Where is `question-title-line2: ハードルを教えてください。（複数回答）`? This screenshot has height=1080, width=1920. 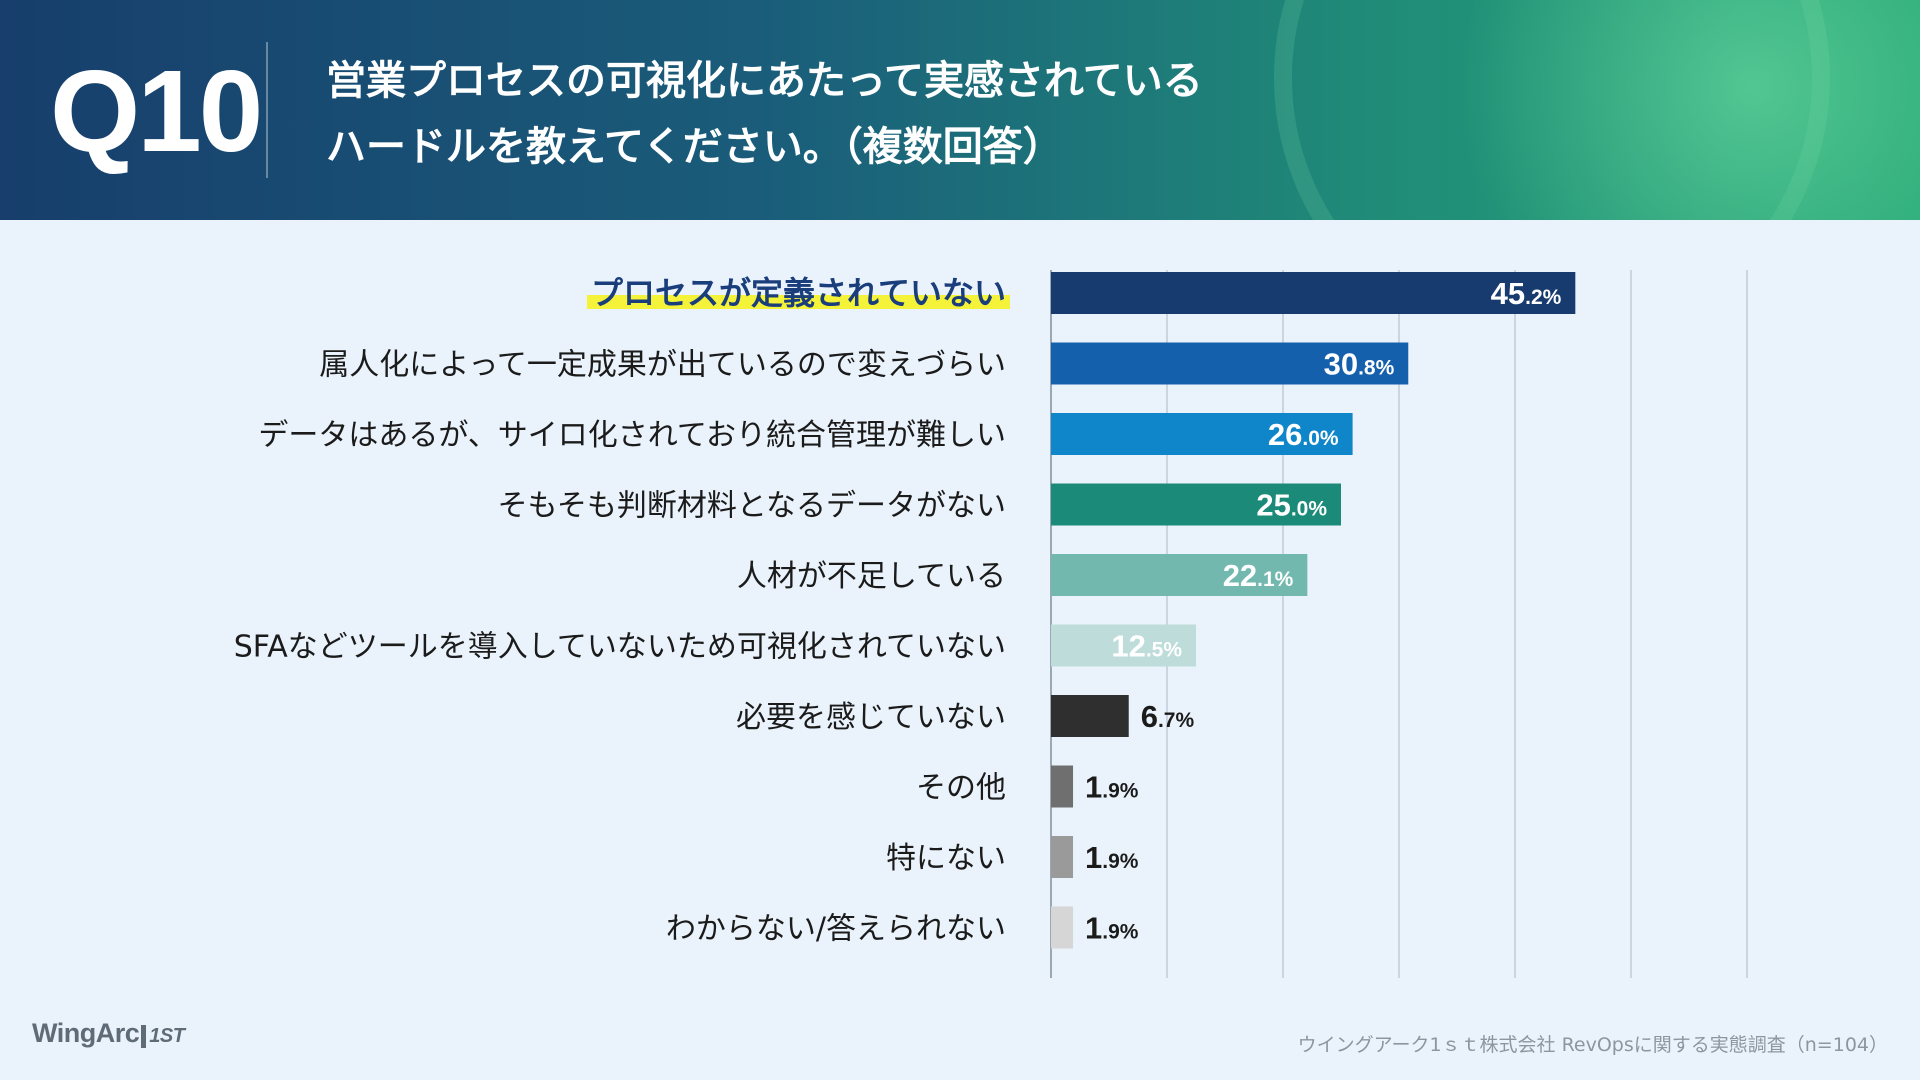
question-title-line2: ハードルを教えてください。（複数回答） is located at coordinates (694, 147).